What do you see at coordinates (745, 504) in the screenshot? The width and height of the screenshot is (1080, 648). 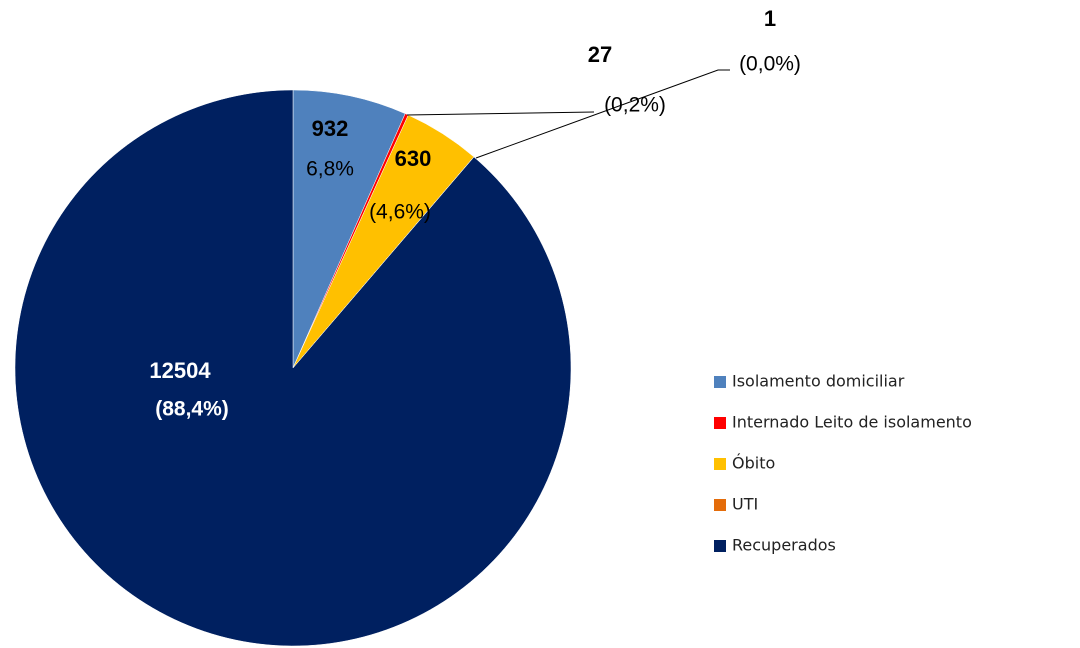 I see `legend-label: UTI` at bounding box center [745, 504].